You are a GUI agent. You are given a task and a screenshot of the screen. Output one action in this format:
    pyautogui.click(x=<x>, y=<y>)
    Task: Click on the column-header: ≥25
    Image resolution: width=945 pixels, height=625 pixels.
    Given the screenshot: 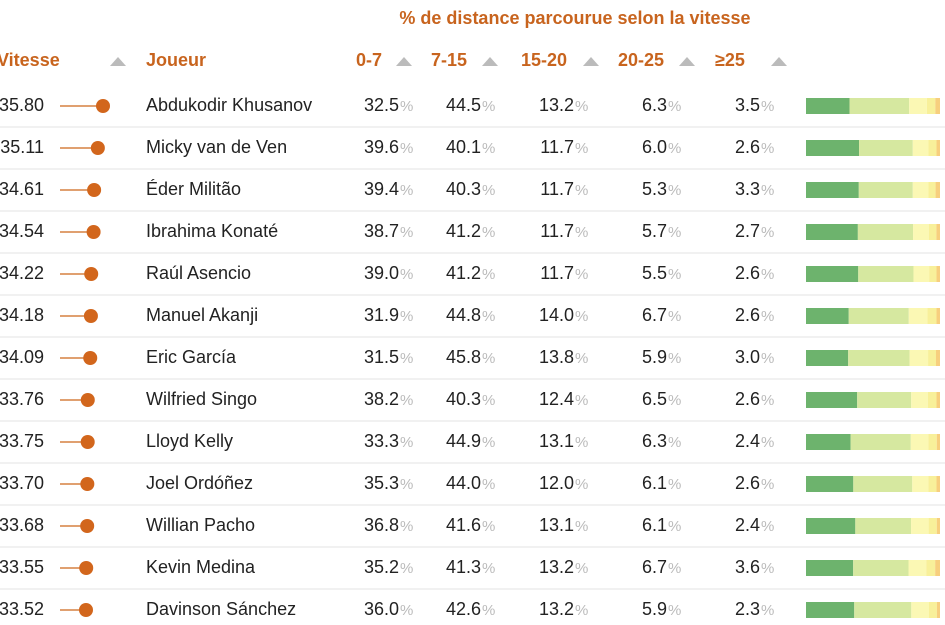 What is the action you would take?
    pyautogui.click(x=730, y=60)
    